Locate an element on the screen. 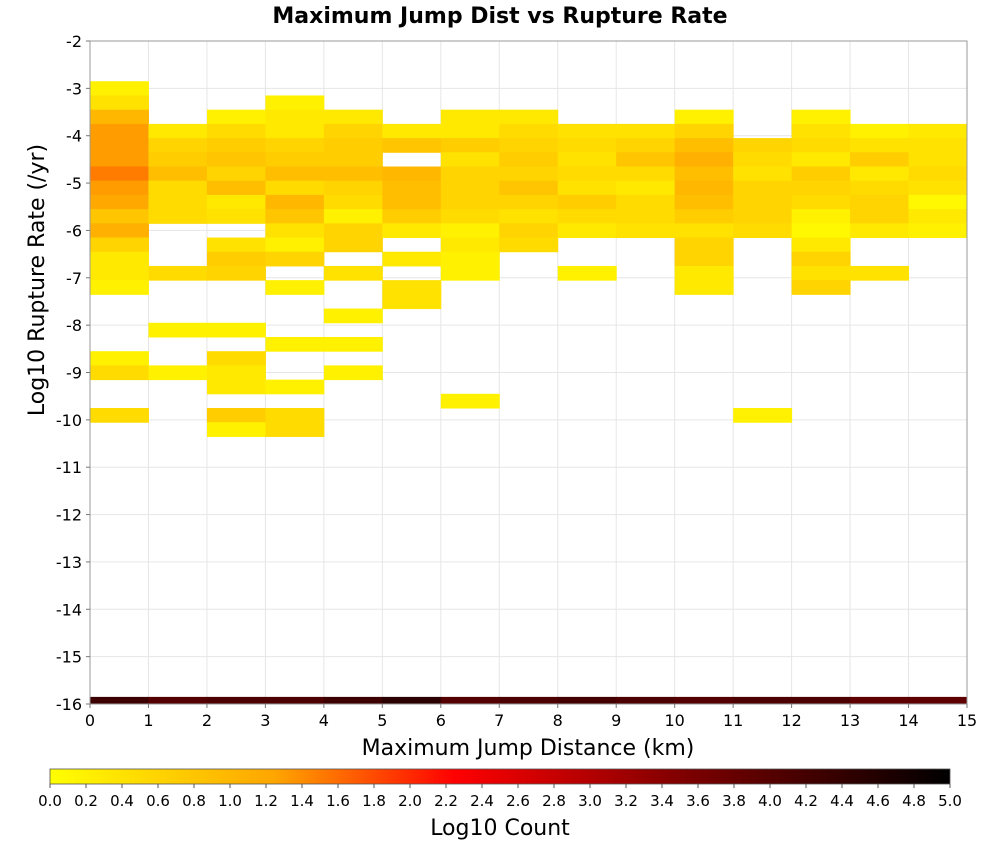 This screenshot has width=1000, height=850. x-tick-label: 4 is located at coordinates (324, 720).